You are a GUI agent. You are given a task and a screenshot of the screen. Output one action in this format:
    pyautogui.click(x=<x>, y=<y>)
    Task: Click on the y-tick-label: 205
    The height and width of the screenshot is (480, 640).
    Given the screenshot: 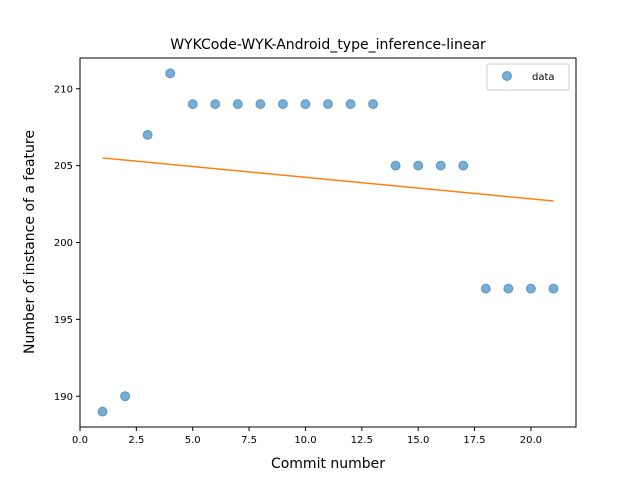 What is the action you would take?
    pyautogui.click(x=63, y=166)
    